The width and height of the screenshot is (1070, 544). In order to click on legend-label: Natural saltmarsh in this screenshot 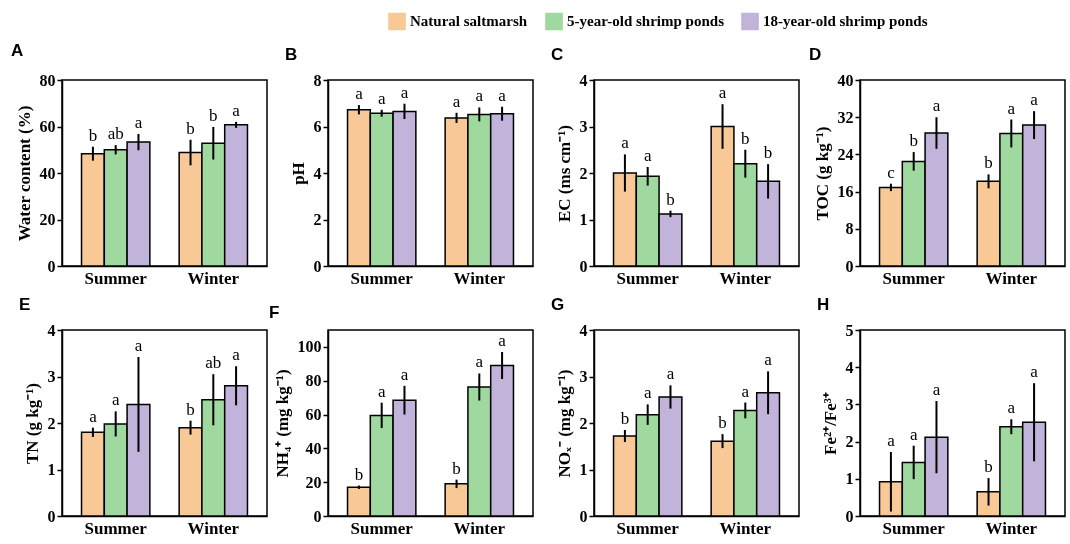, I will do `click(469, 21)`.